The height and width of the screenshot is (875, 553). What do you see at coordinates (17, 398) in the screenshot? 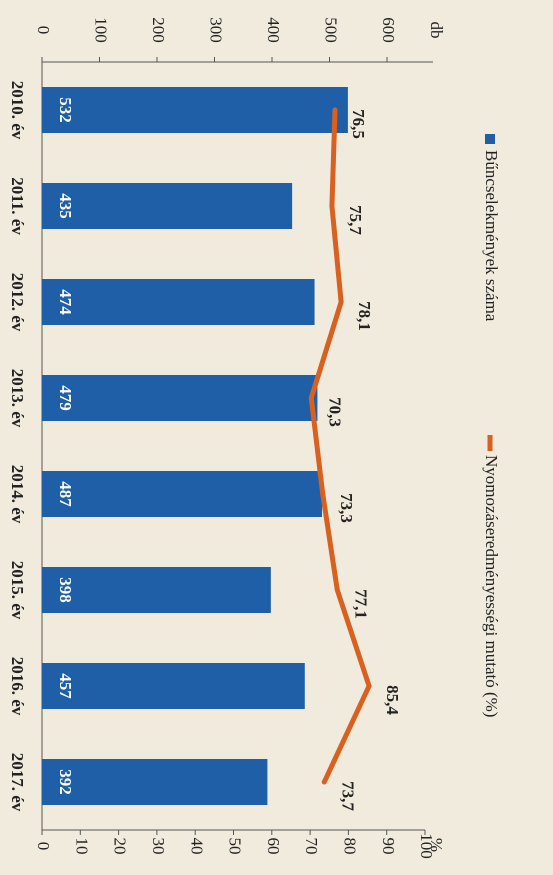
I see `x-tick-label: 2013. év` at bounding box center [17, 398].